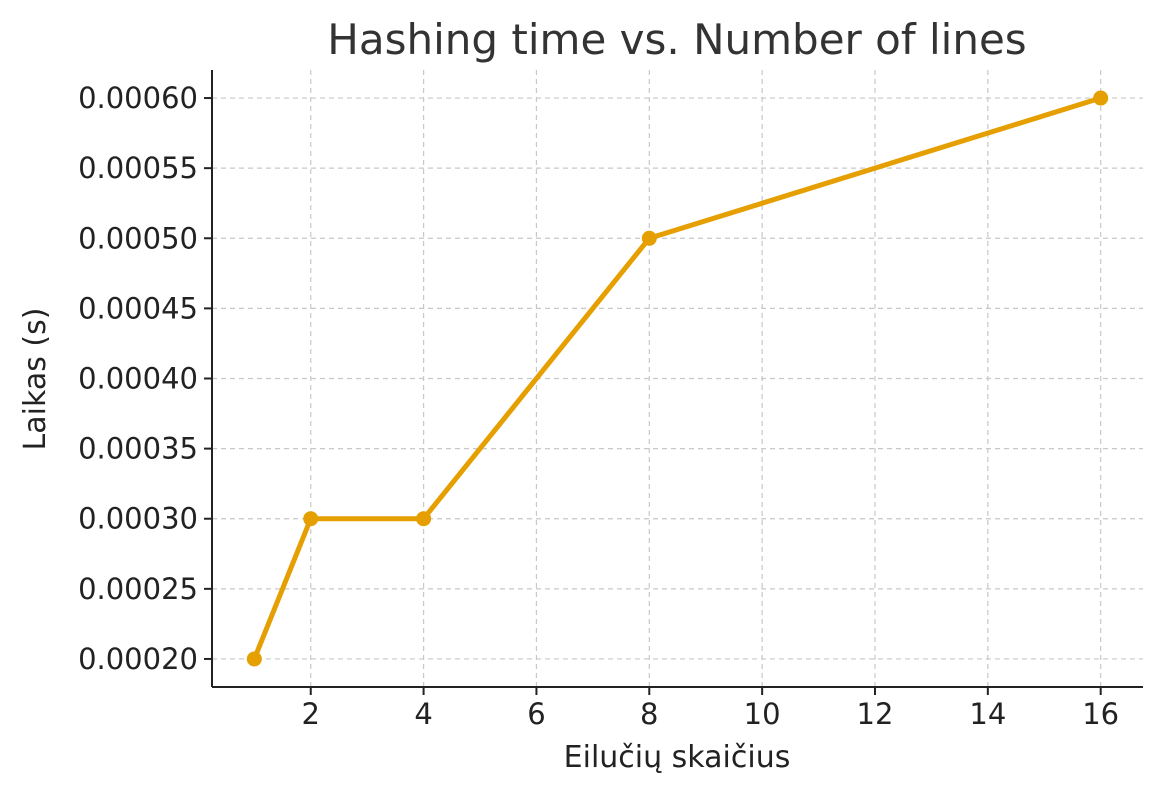 This screenshot has height=794, width=1162. What do you see at coordinates (138, 589) in the screenshot?
I see `y-tick-label: 0.00025` at bounding box center [138, 589].